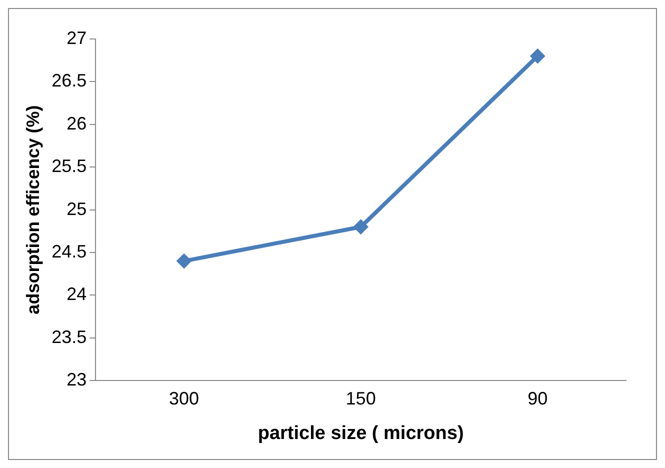  What do you see at coordinates (361, 398) in the screenshot?
I see `x-tick-label: 150` at bounding box center [361, 398].